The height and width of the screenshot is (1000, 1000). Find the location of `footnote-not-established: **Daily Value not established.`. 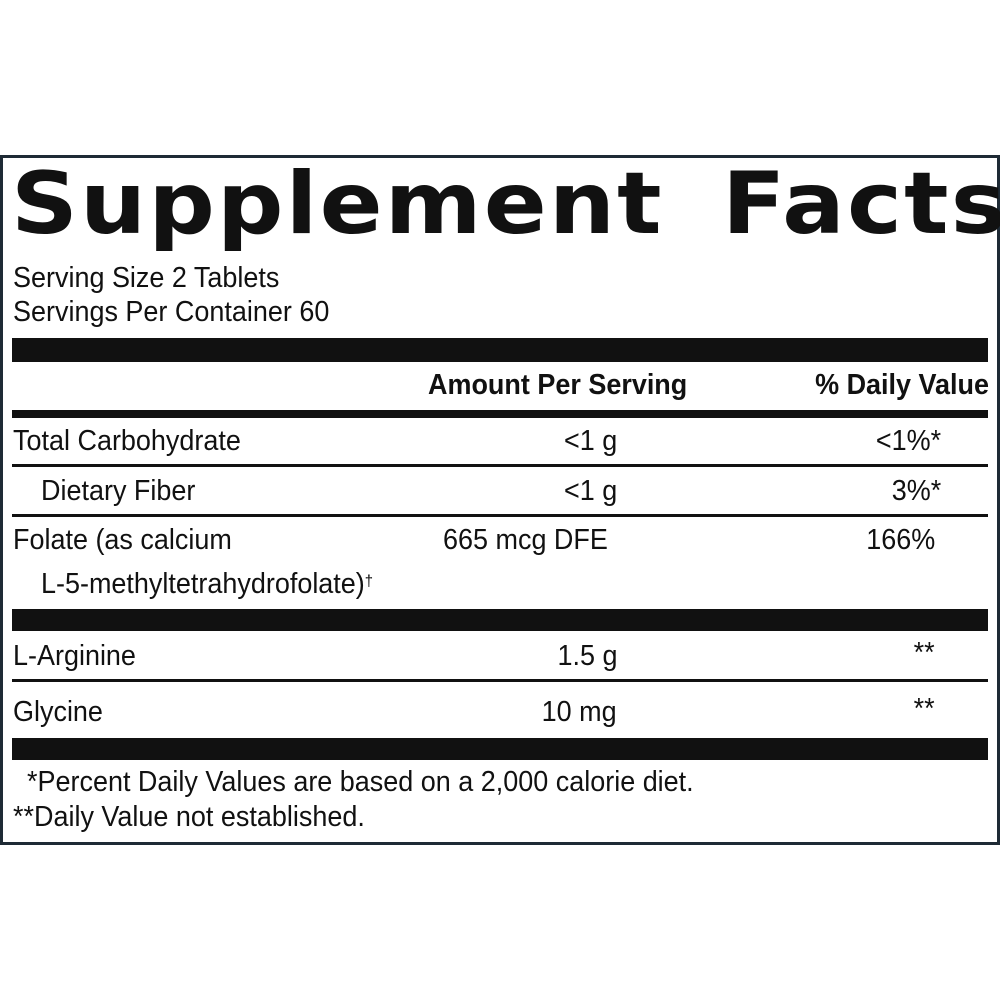

footnote-not-established: **Daily Value not established. is located at coordinates (189, 817).